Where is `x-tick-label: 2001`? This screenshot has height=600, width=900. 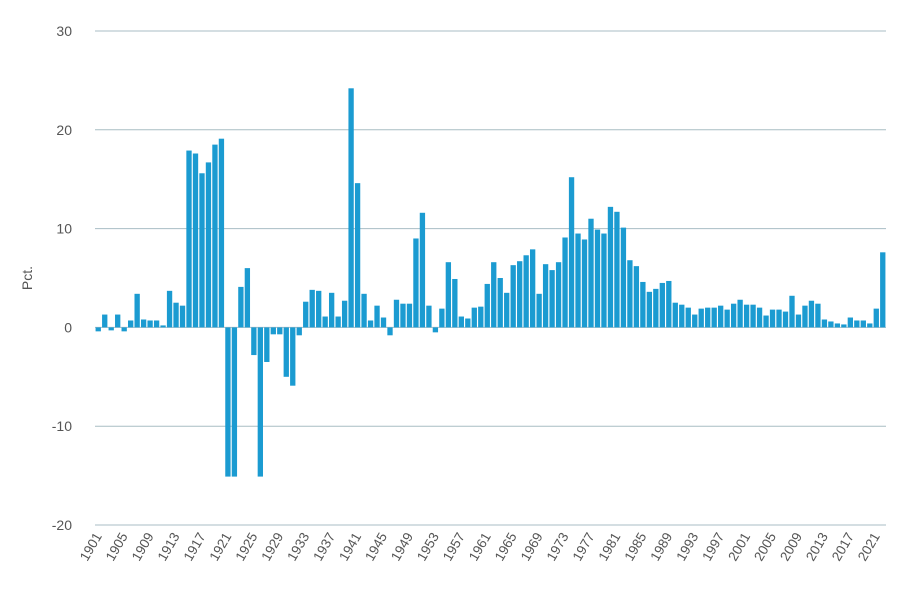
x-tick-label: 2001 is located at coordinates (739, 547).